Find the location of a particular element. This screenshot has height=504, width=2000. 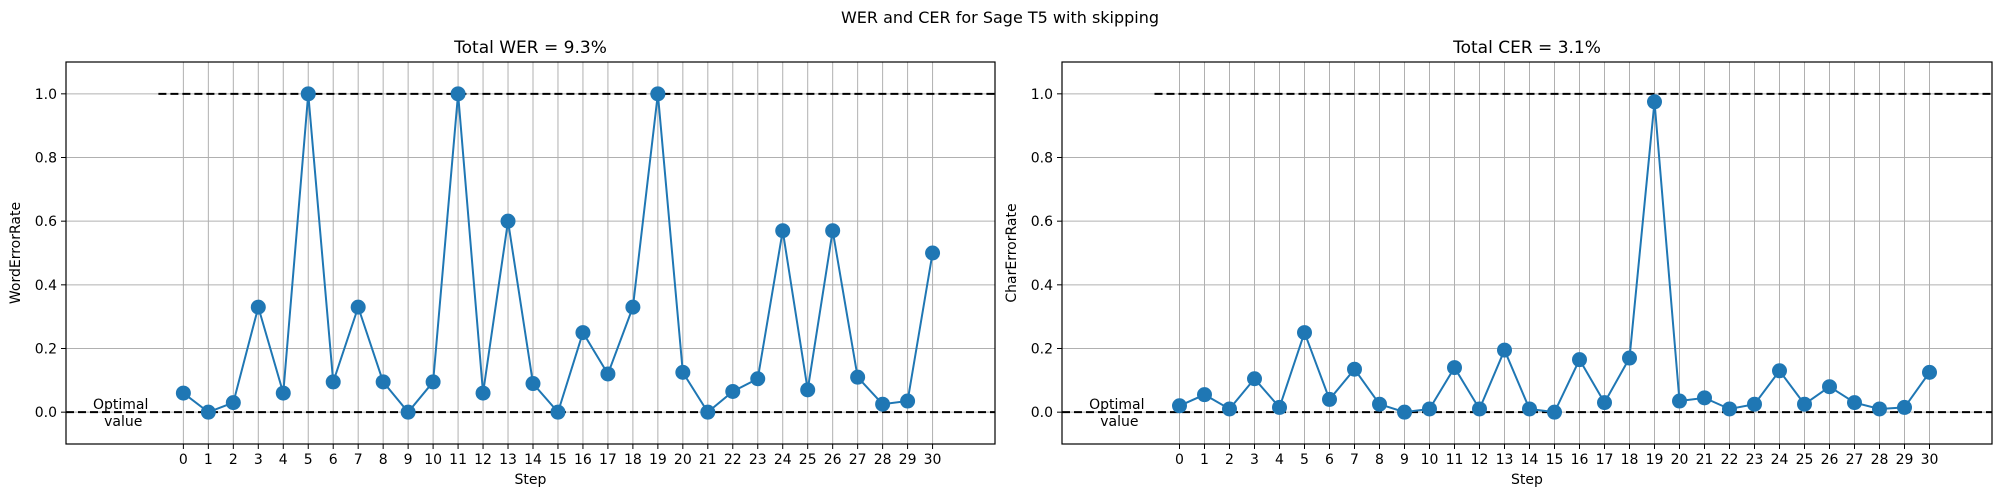

y-tick-label: 0.0 is located at coordinates (46, 413).